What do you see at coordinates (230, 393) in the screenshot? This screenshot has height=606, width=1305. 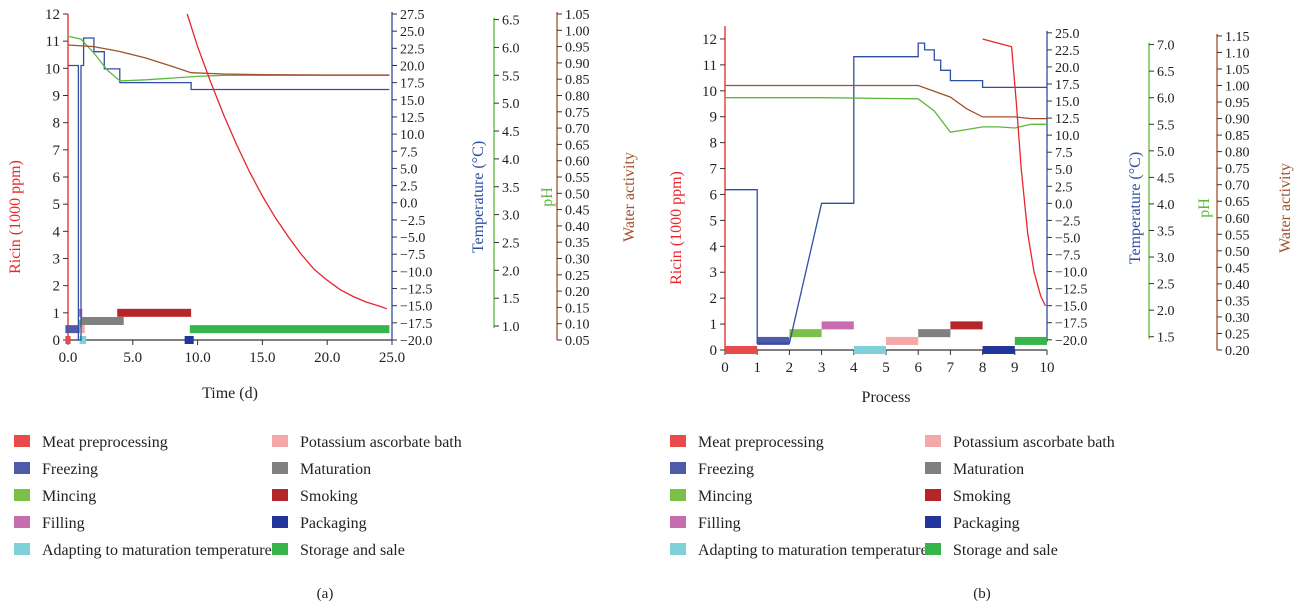 I see `x-axis-title: Time (d)` at bounding box center [230, 393].